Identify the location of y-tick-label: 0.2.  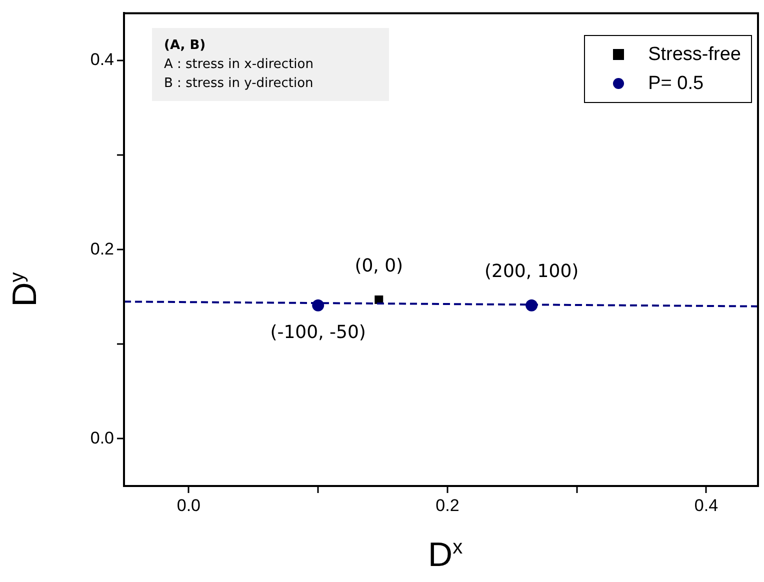
(102, 248).